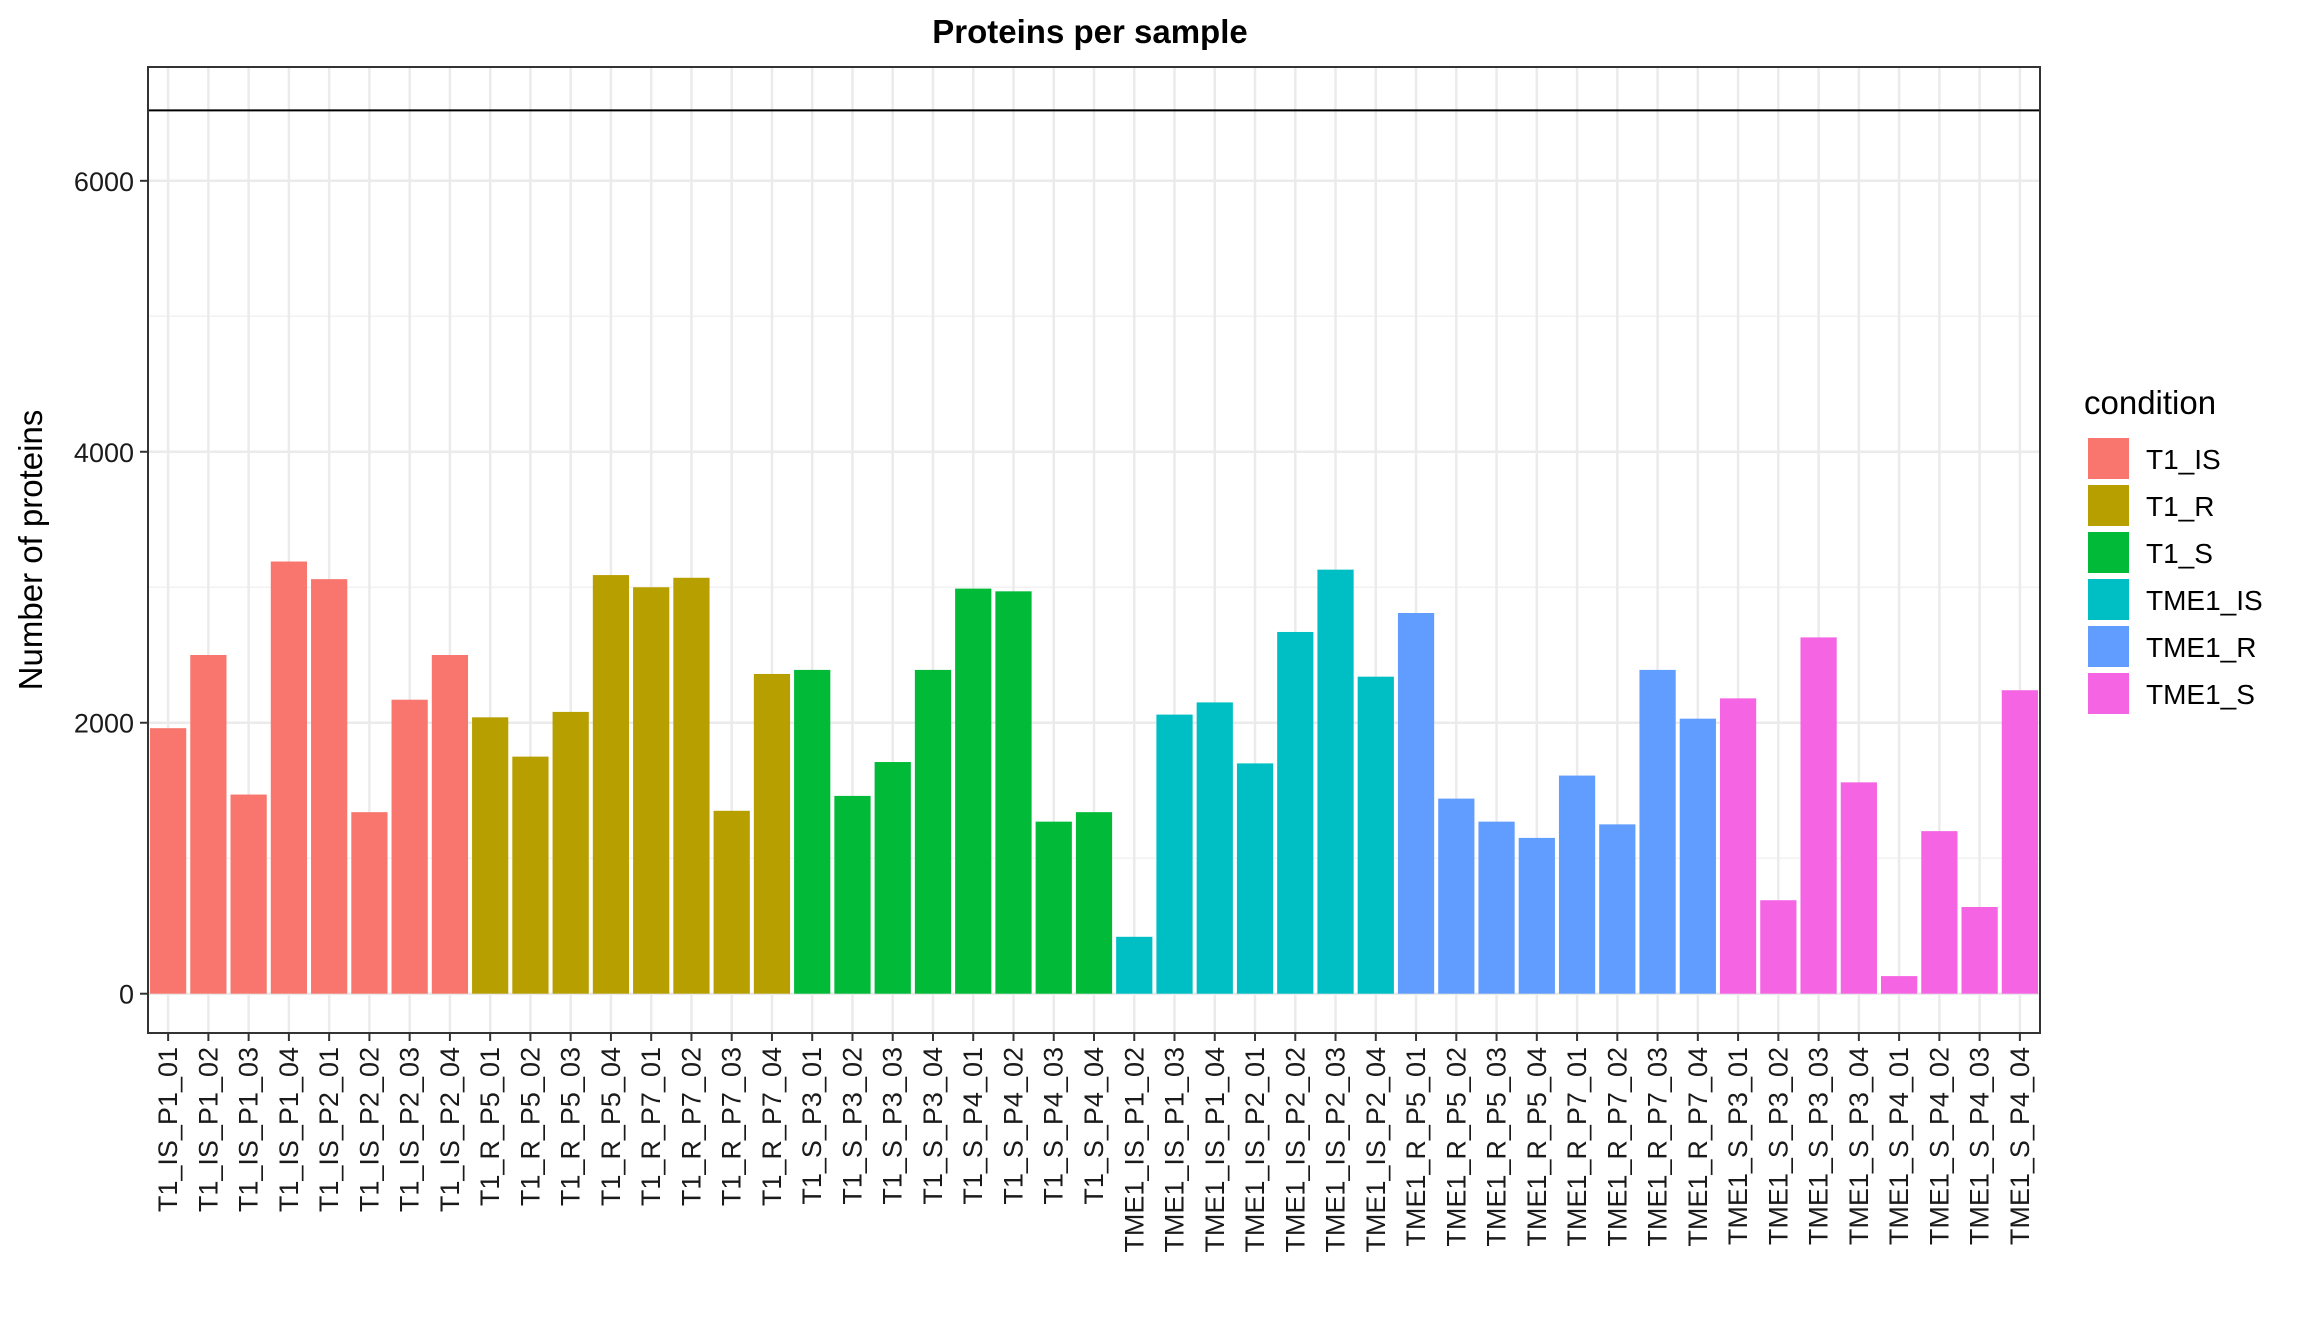 The width and height of the screenshot is (2304, 1344). Describe the element at coordinates (2108, 693) in the screenshot. I see `legend-swatch-TME1_S` at that location.